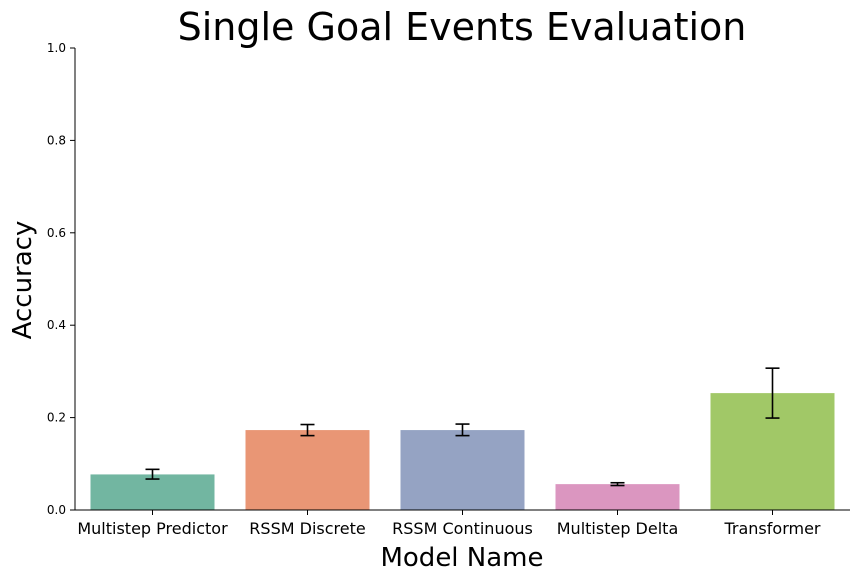 This screenshot has width=860, height=581. Describe the element at coordinates (56, 510) in the screenshot. I see `y-tick-label: 0.0` at that location.